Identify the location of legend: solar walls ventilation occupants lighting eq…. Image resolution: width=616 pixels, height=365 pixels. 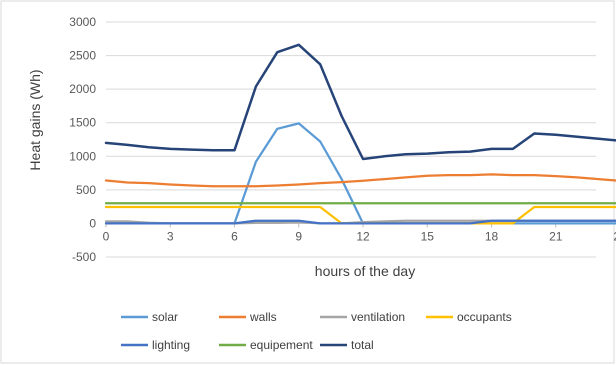
(316, 331).